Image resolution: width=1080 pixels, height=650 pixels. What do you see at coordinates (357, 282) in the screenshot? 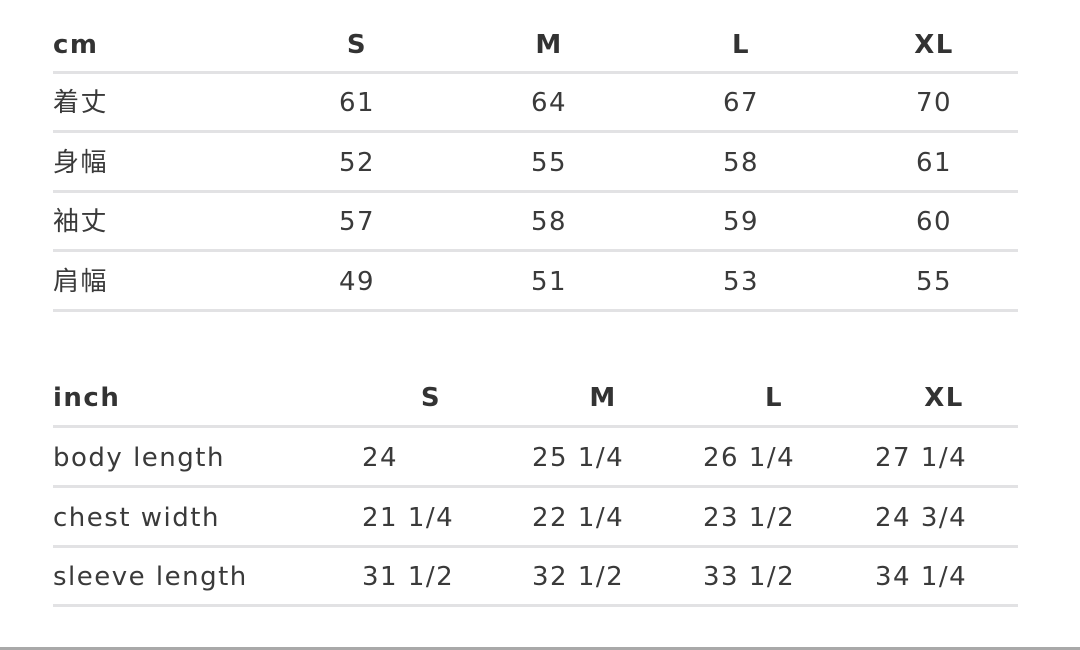
I see `cell-value: 49` at bounding box center [357, 282].